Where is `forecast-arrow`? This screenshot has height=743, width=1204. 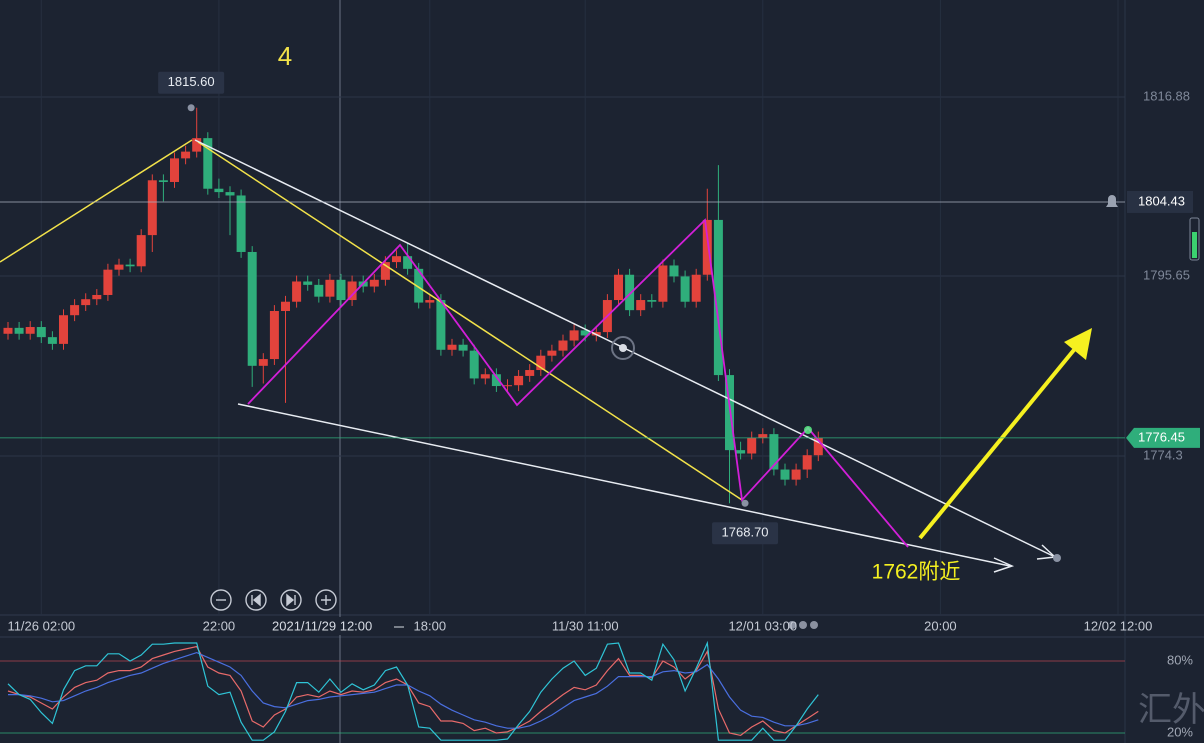
forecast-arrow is located at coordinates (999, 441).